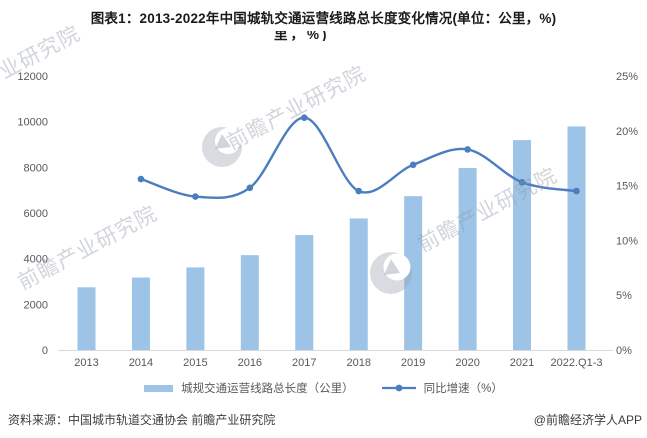 The height and width of the screenshot is (438, 647). What do you see at coordinates (36, 168) in the screenshot?
I see `y-axis-left-tick-label: 8000` at bounding box center [36, 168].